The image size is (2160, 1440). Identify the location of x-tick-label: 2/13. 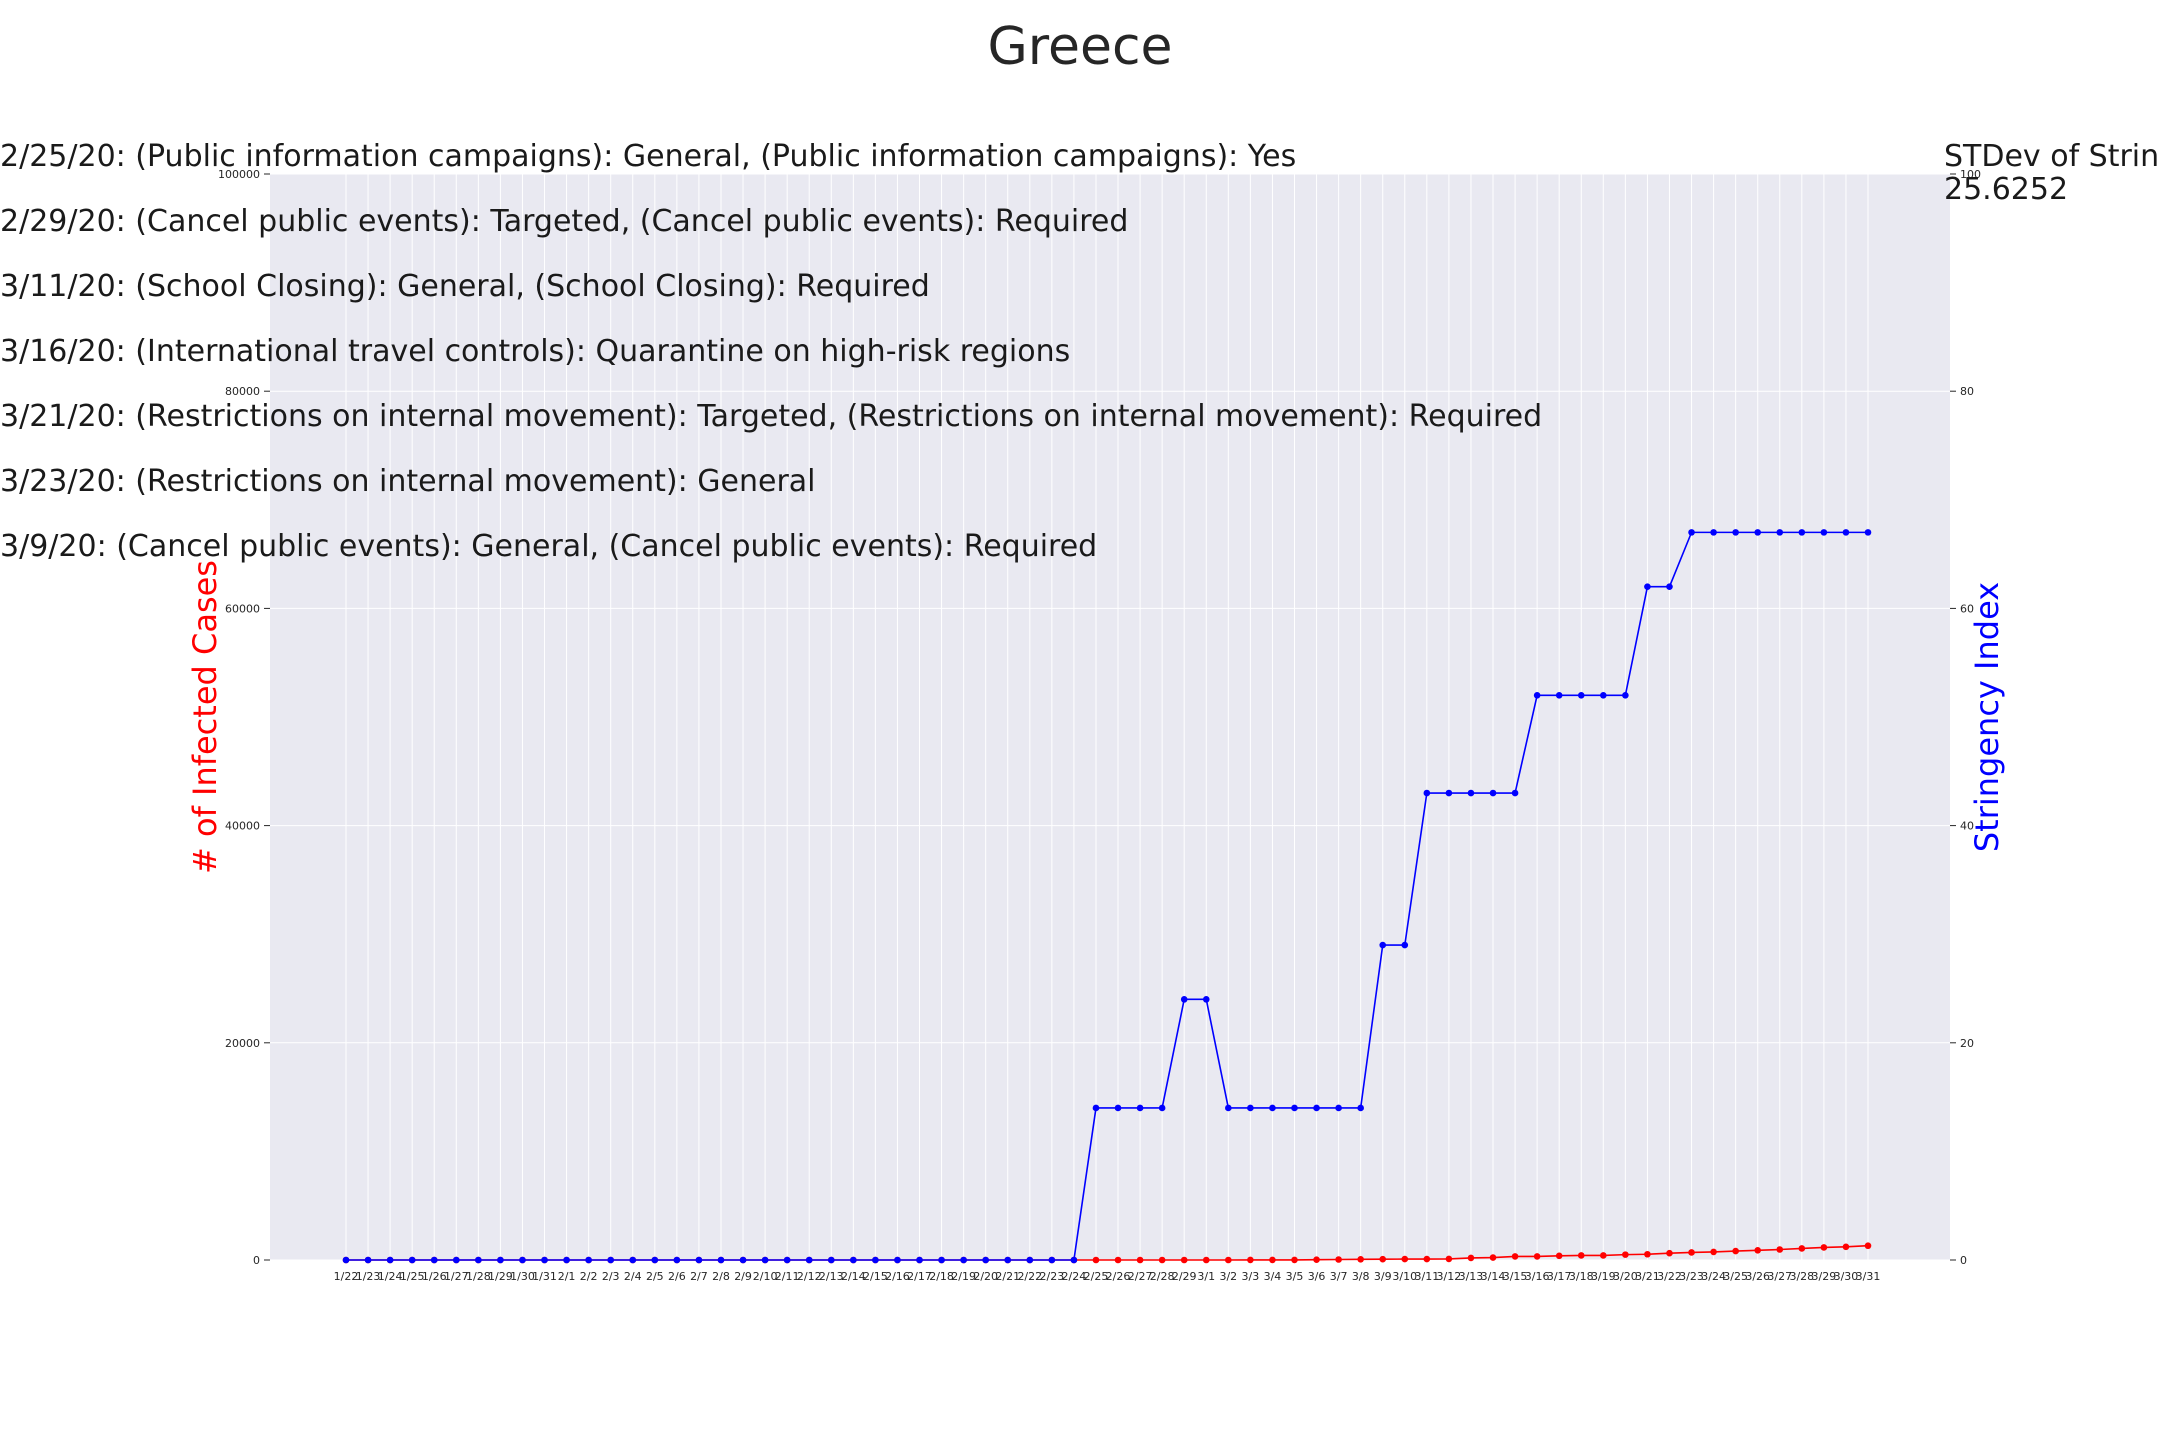
(831, 1276).